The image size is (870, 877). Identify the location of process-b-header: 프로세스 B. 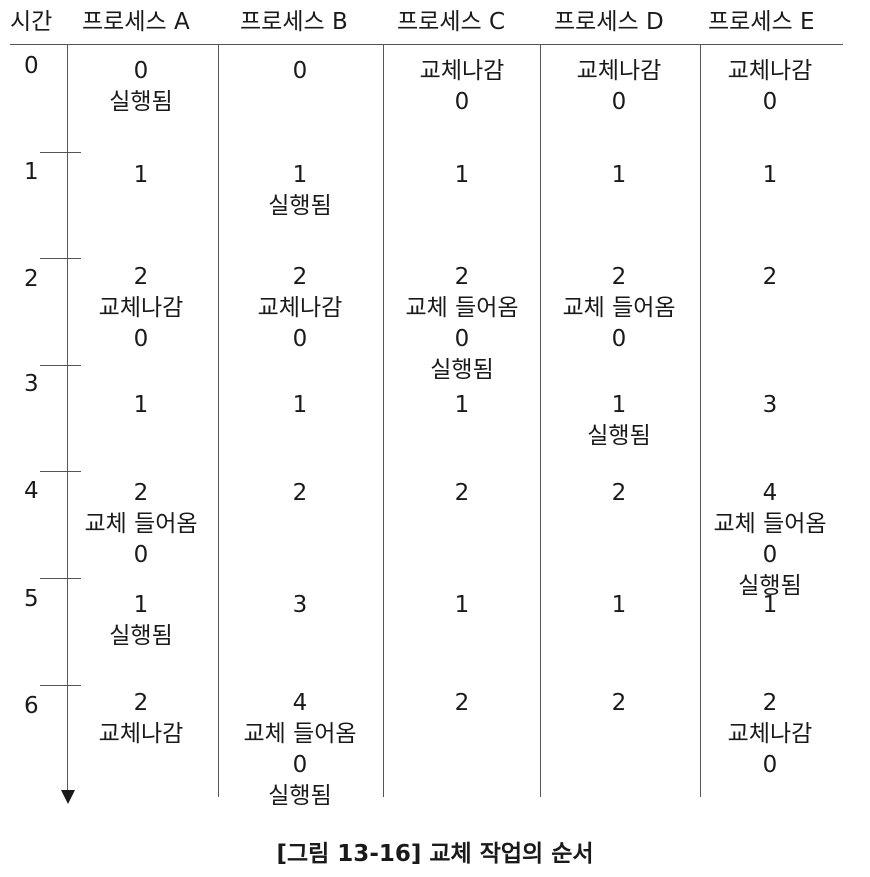
(294, 22).